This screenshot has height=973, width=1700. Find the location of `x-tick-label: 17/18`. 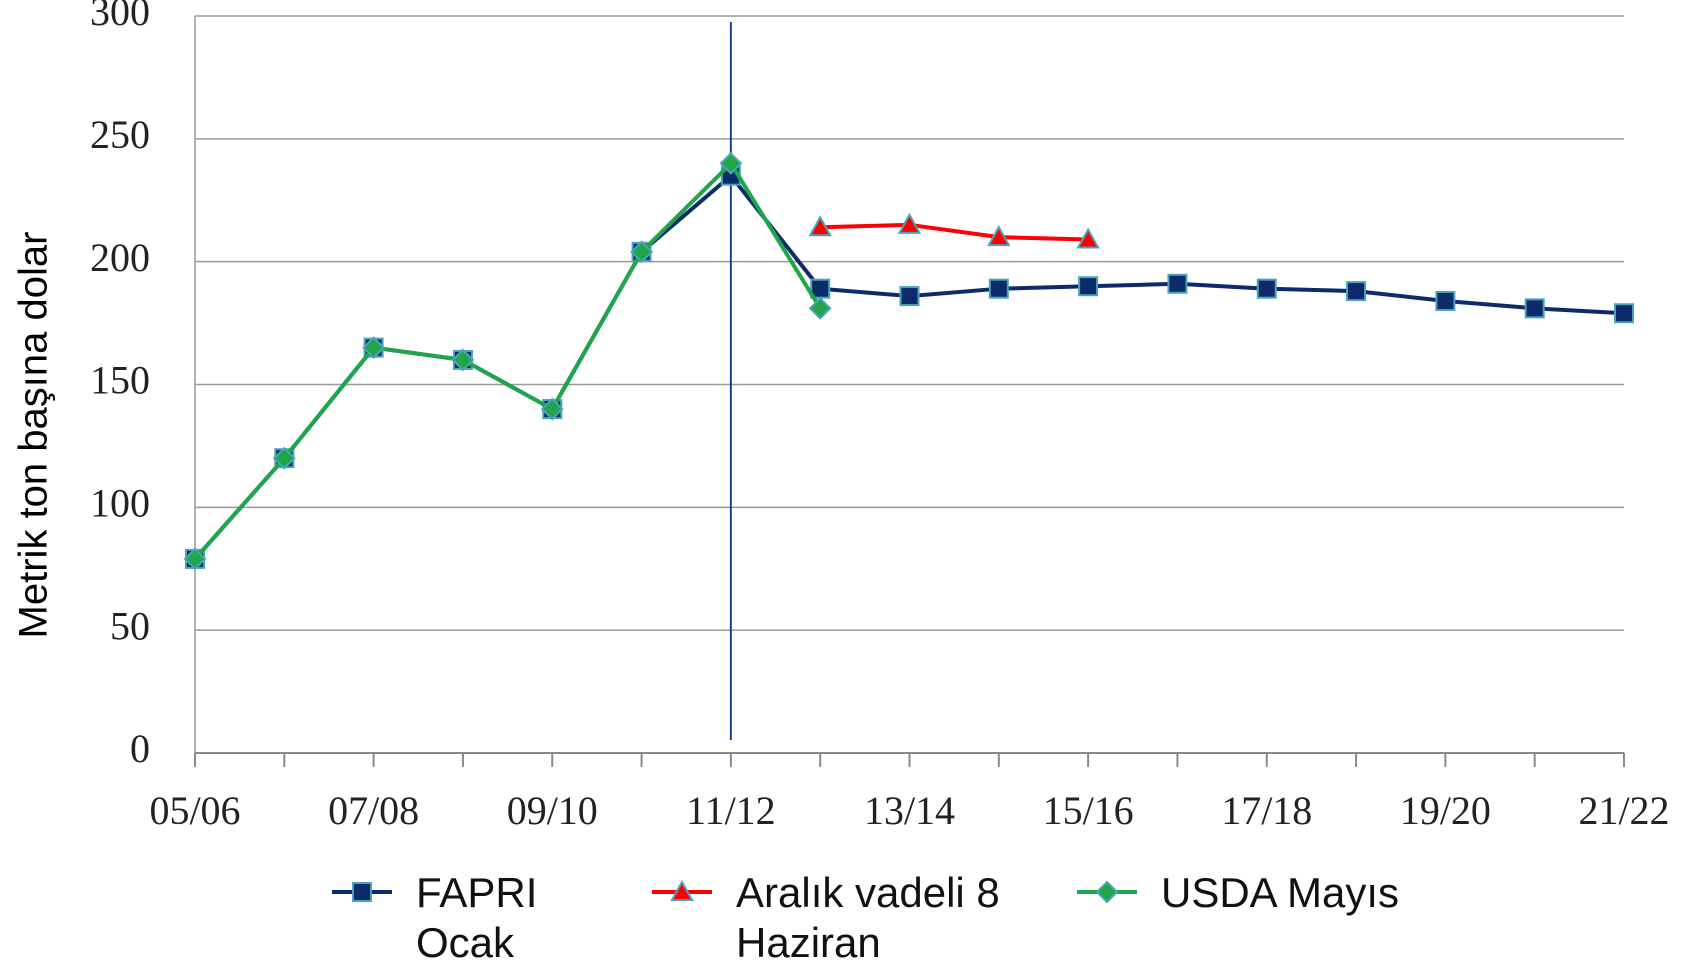

x-tick-label: 17/18 is located at coordinates (1266, 810).